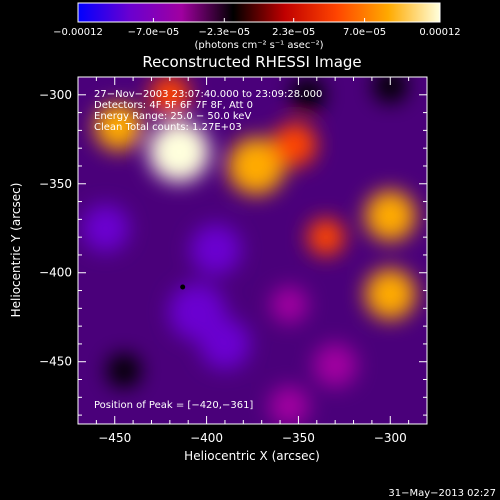 This screenshot has width=500, height=500. What do you see at coordinates (442, 493) in the screenshot?
I see `footer-date: 31−May−2013 02:27` at bounding box center [442, 493].